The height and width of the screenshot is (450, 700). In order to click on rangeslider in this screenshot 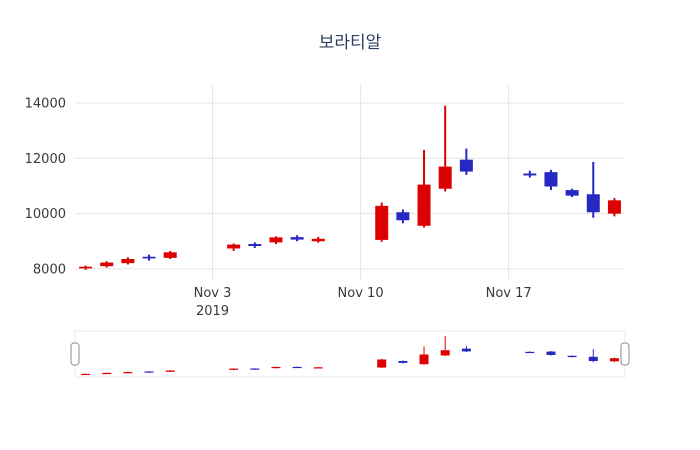, I will do `click(350, 354)`.